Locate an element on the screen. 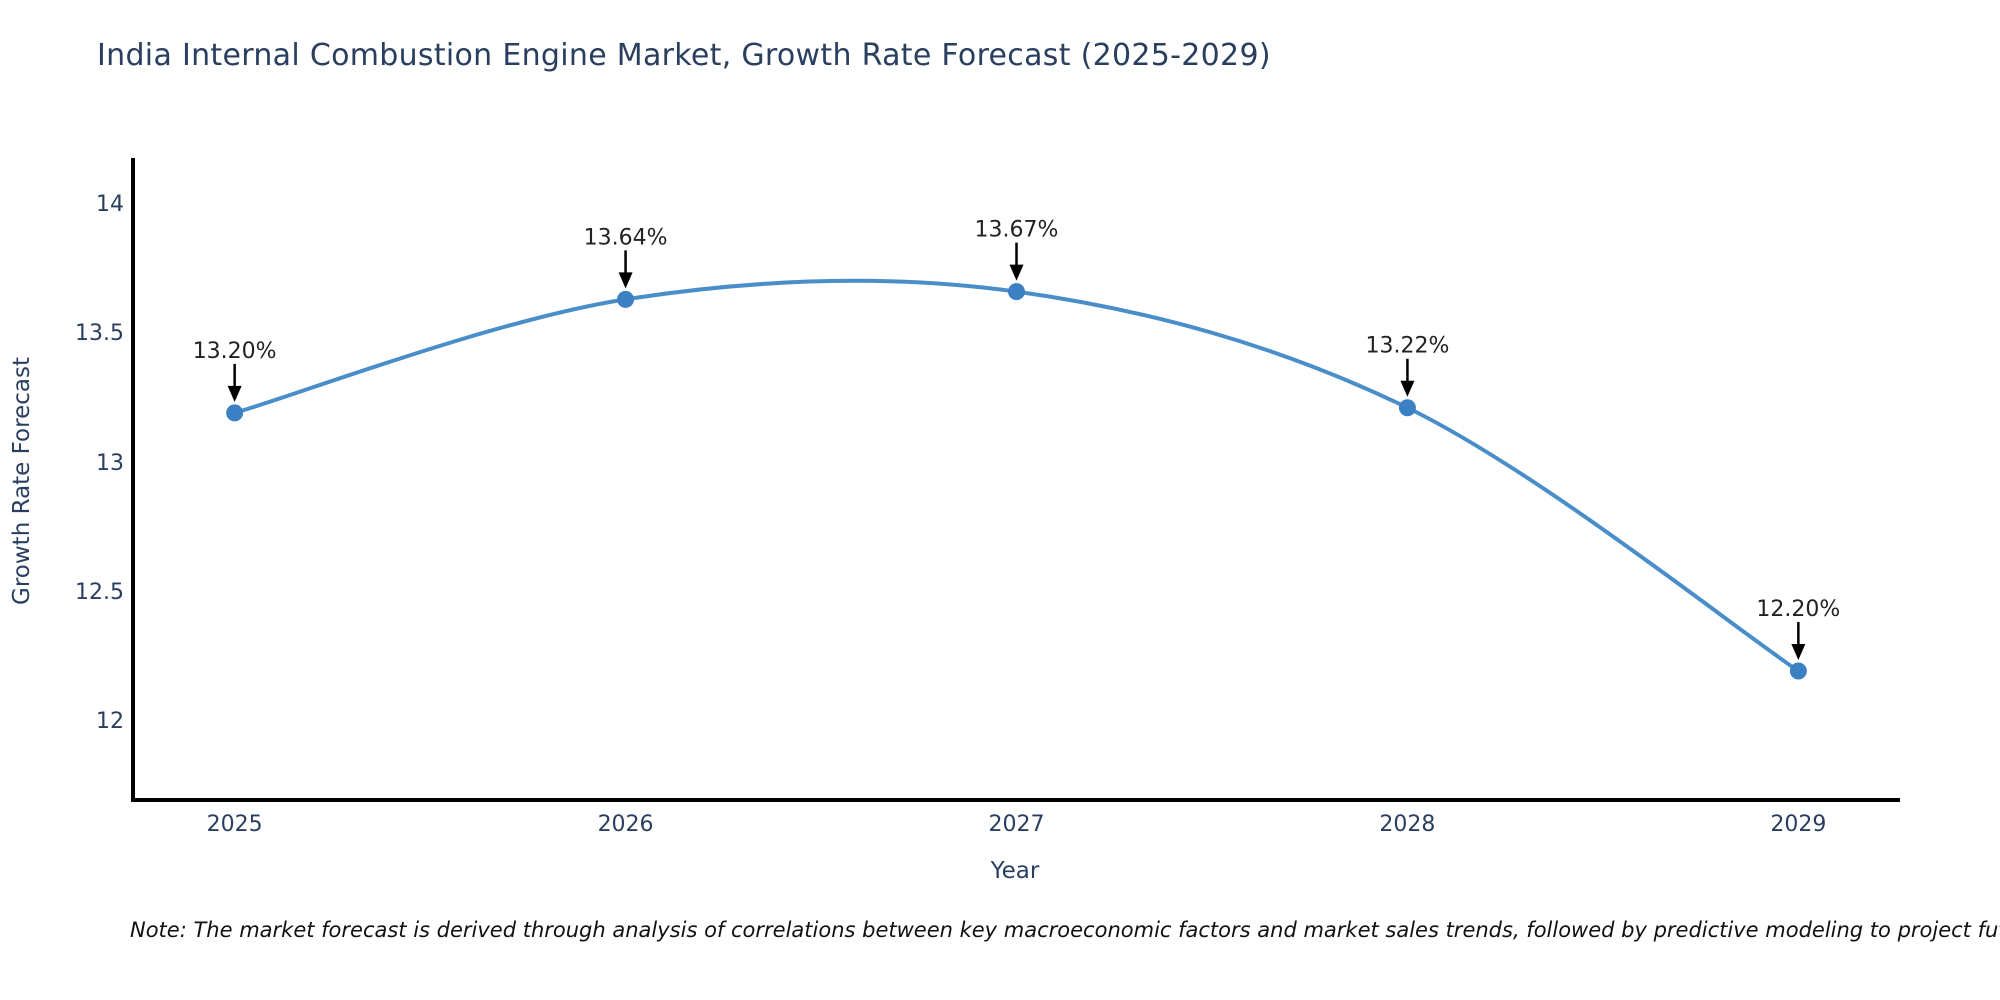  y-tick-label: 13 is located at coordinates (110, 463).